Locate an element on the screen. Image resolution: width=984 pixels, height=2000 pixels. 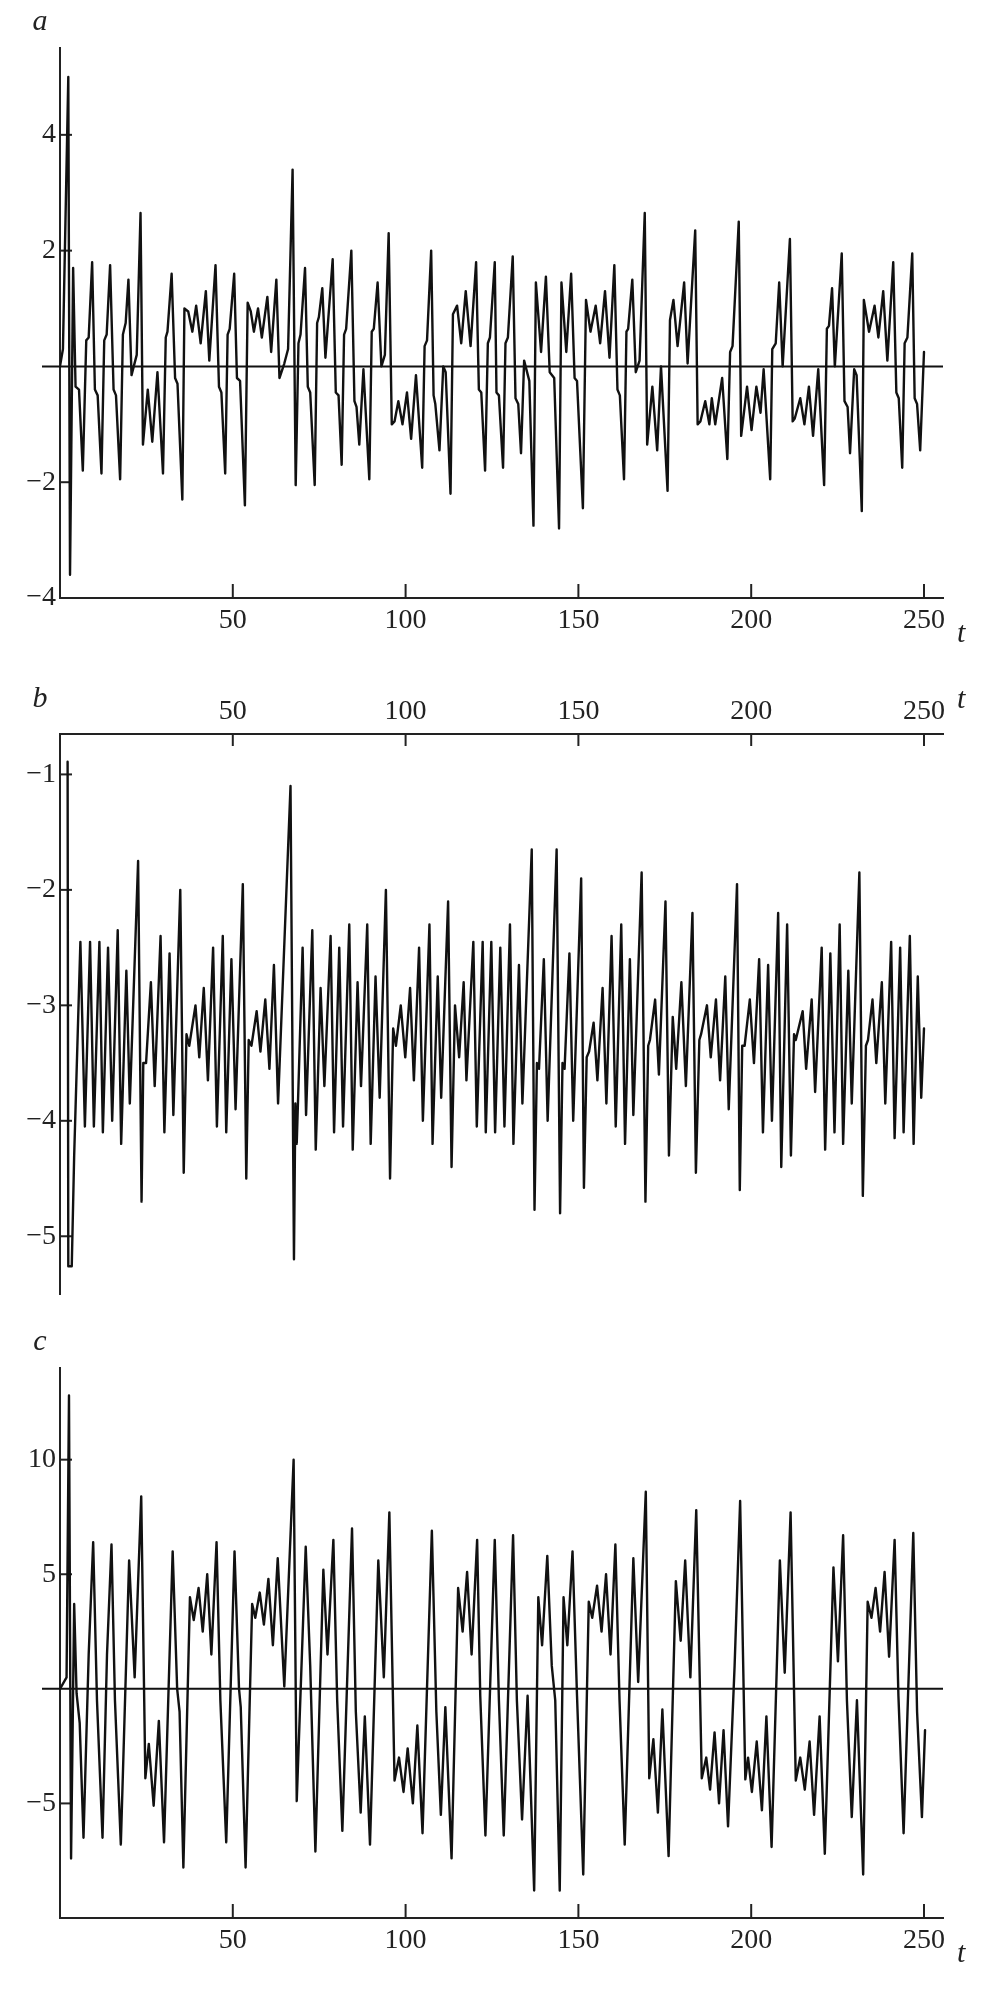
chart-title: a is located at coordinates (40, 19).